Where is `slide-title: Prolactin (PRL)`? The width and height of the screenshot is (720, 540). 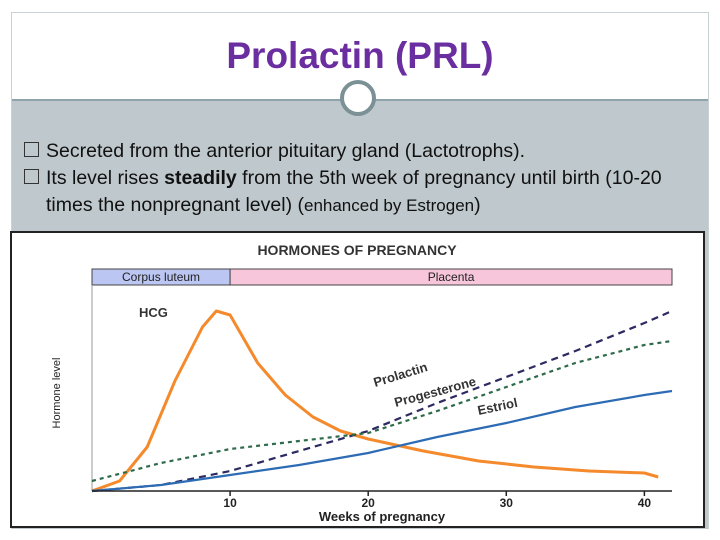
slide-title: Prolactin (PRL) is located at coordinates (360, 55).